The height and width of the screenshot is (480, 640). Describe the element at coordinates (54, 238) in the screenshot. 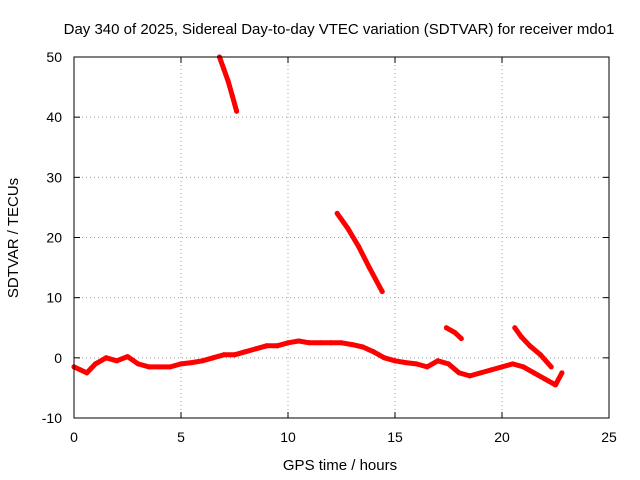

I see `y-tick-label: 20` at that location.